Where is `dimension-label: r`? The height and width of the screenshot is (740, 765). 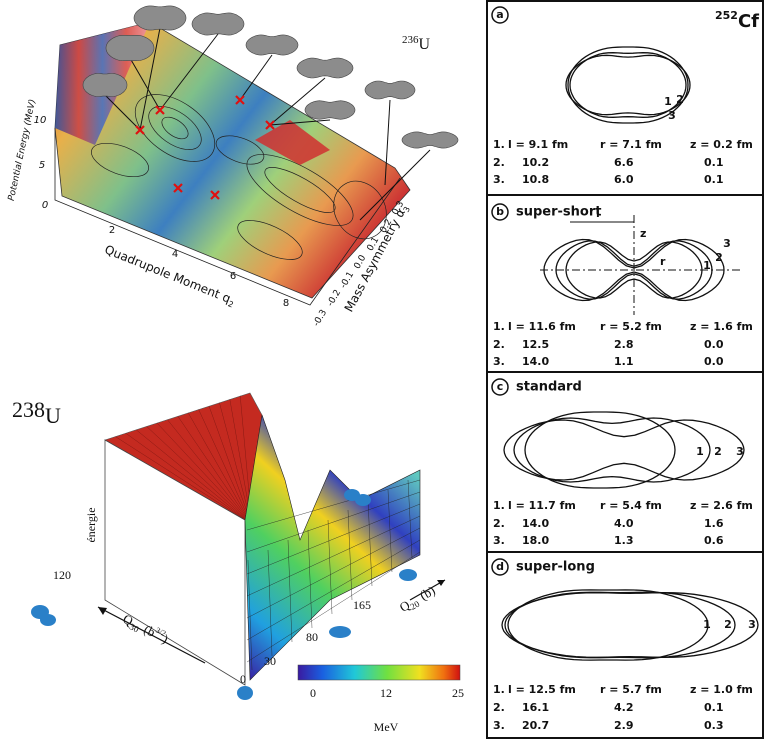
dimension-label: r is located at coordinates (663, 261).